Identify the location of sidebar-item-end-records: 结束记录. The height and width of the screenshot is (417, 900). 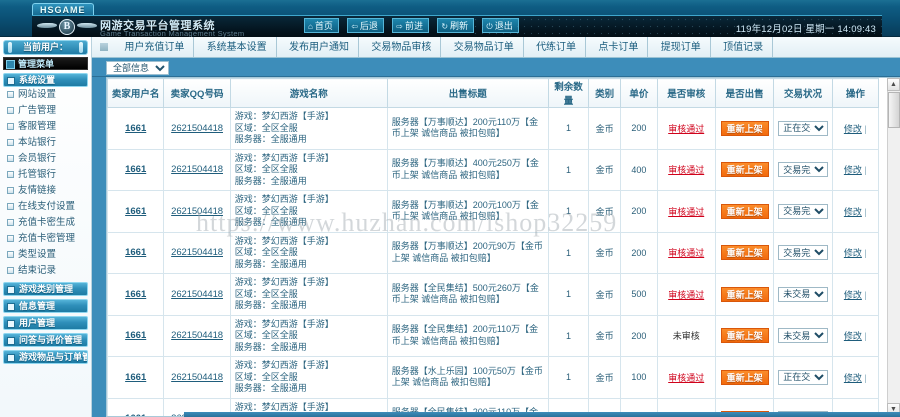
(45, 271).